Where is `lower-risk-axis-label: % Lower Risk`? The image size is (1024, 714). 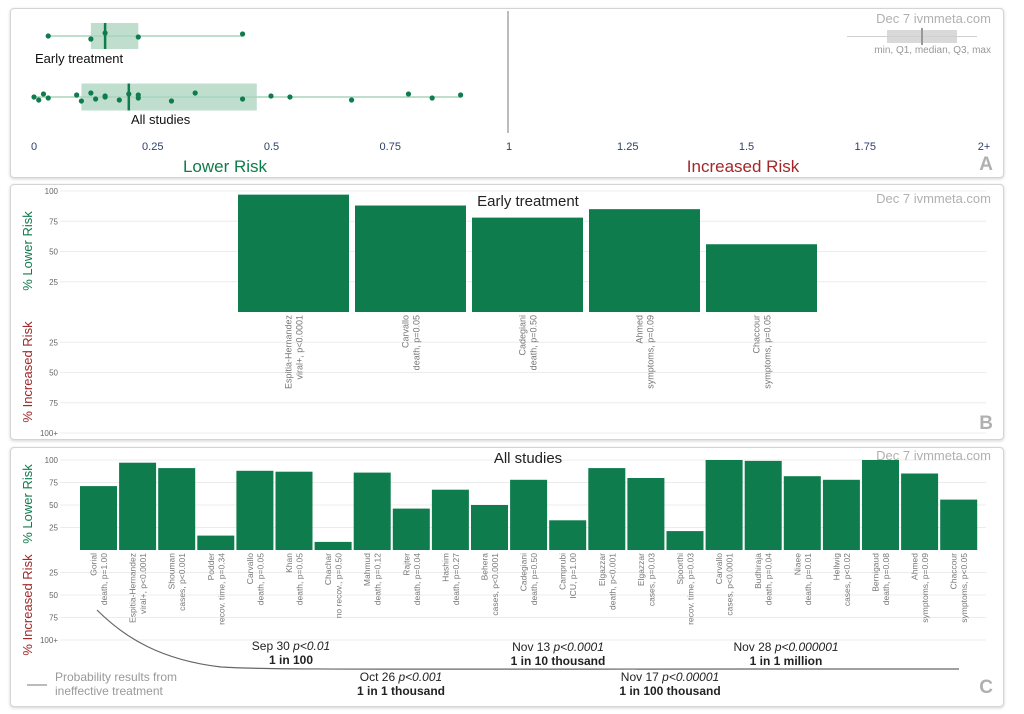
lower-risk-axis-label: % Lower Risk is located at coordinates (27, 251).